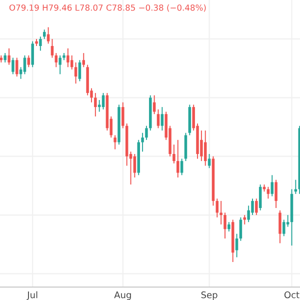 The height and width of the screenshot is (300, 300). Describe the element at coordinates (122, 296) in the screenshot. I see `x-tick-label: Aug` at that location.